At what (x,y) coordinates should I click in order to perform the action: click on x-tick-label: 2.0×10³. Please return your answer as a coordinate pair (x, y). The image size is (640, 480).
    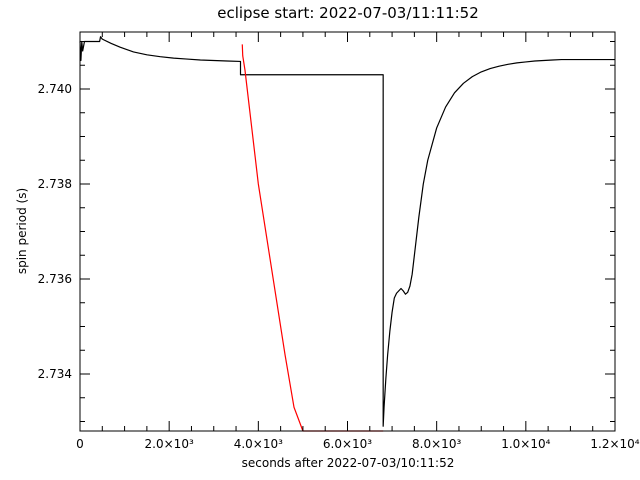
    Looking at the image, I should click on (169, 444).